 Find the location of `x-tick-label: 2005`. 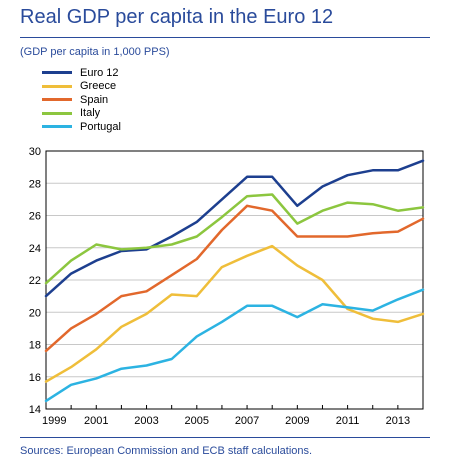

x-tick-label: 2005 is located at coordinates (197, 421).